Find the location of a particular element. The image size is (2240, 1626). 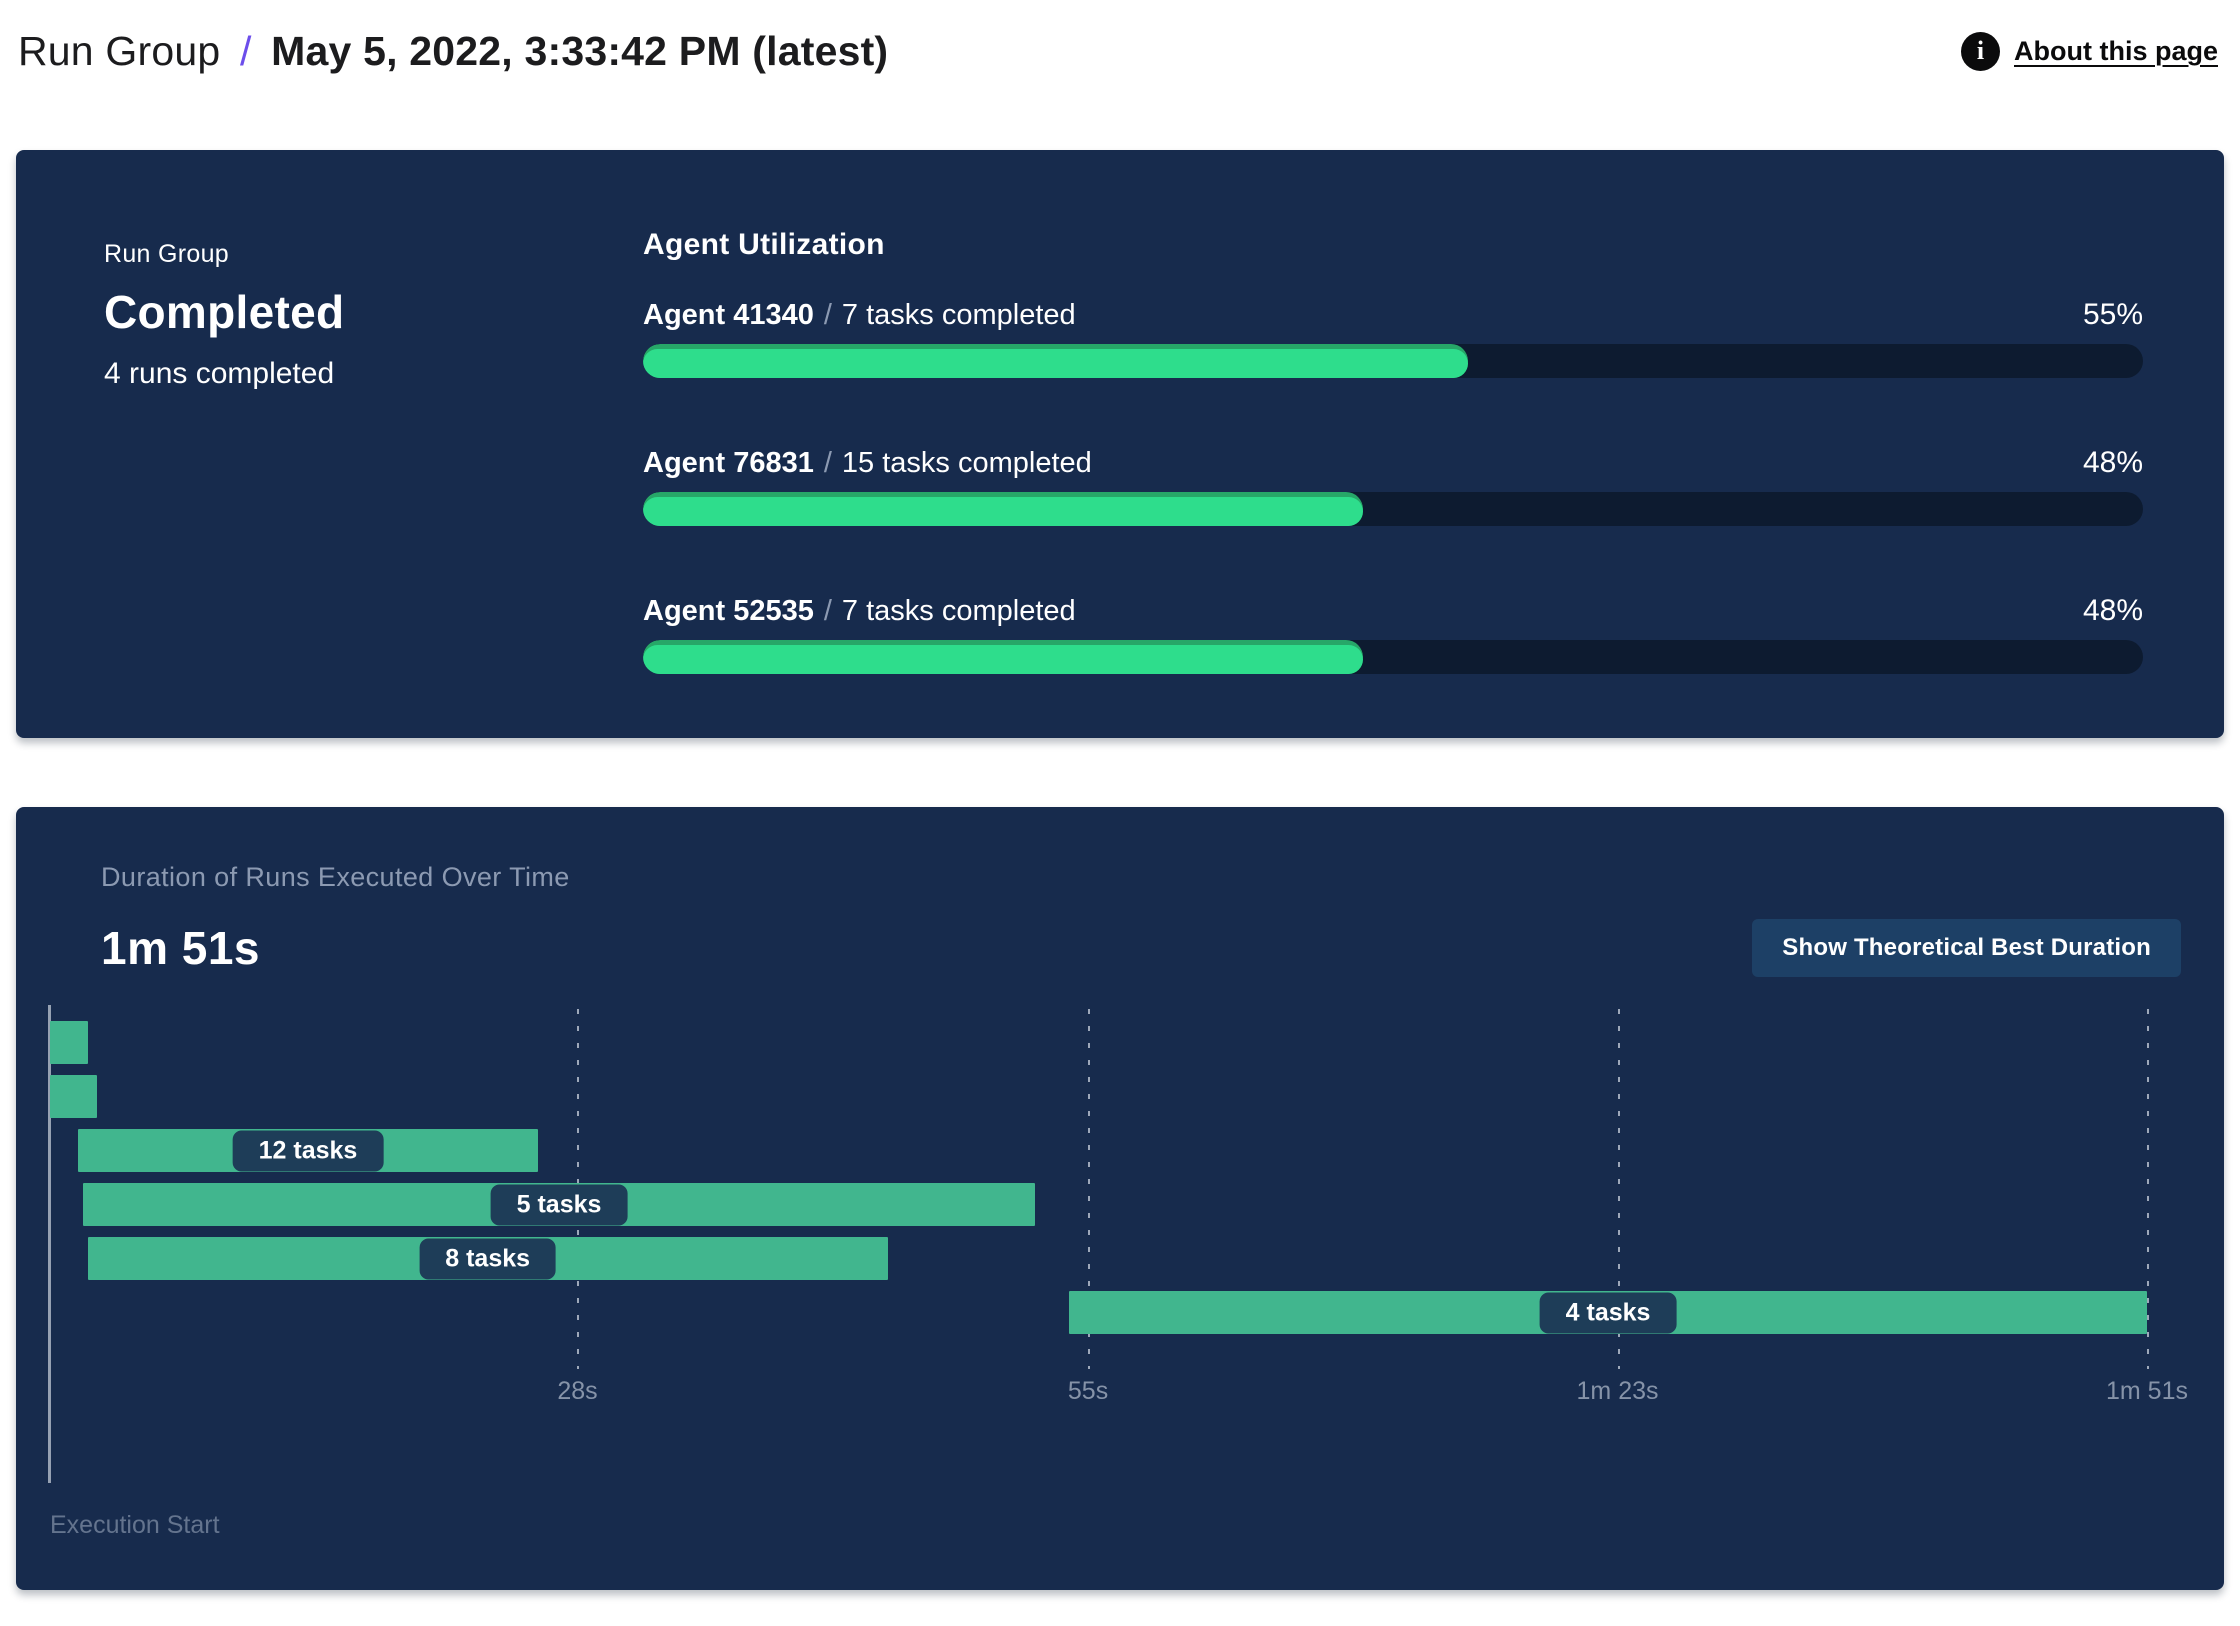

x-axis-tick-label: 55s is located at coordinates (1088, 1391).